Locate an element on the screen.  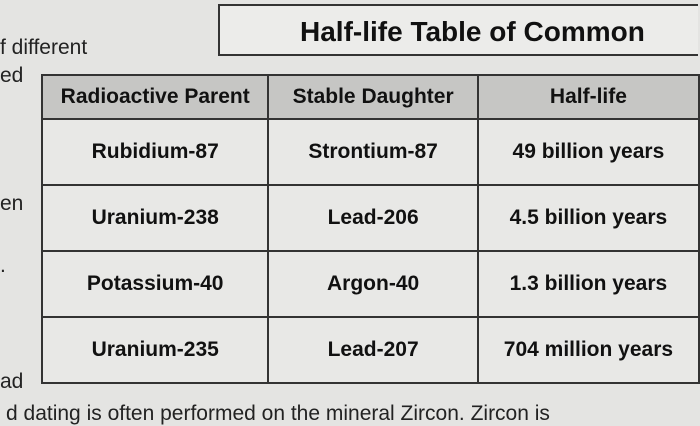
table-cell: Strontium-87 is located at coordinates (373, 152).